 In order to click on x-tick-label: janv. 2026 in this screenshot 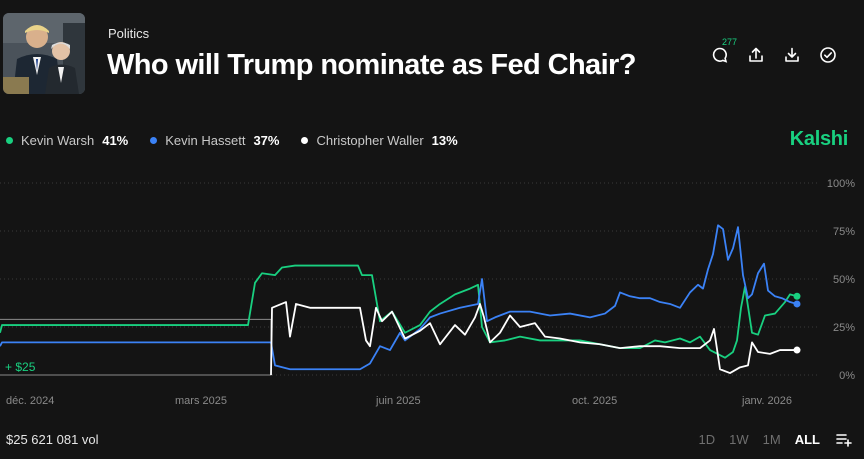, I will do `click(766, 401)`.